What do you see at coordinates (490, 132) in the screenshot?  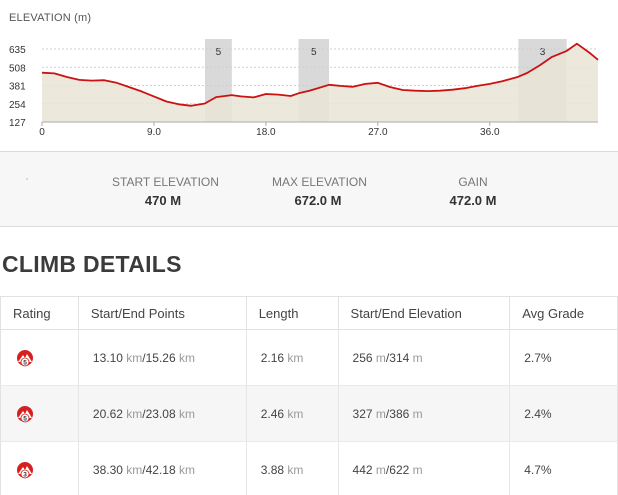 I see `x-tick-label: 36.0` at bounding box center [490, 132].